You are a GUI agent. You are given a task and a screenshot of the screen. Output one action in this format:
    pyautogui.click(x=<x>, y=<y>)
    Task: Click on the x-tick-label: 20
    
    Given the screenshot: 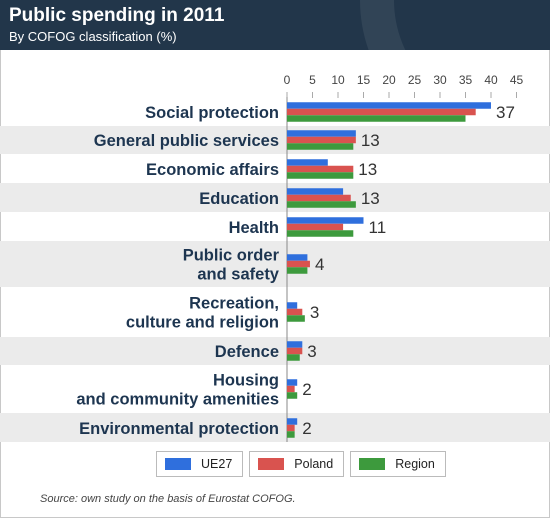 What is the action you would take?
    pyautogui.click(x=389, y=80)
    